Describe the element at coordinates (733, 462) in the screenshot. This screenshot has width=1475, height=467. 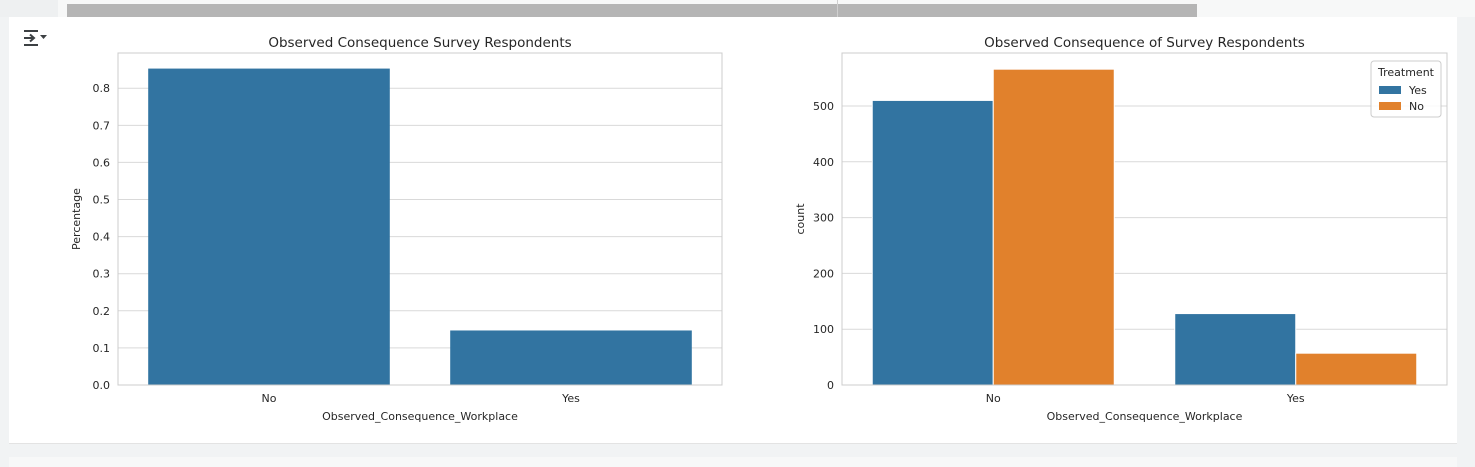
I see `next-cell-strip` at that location.